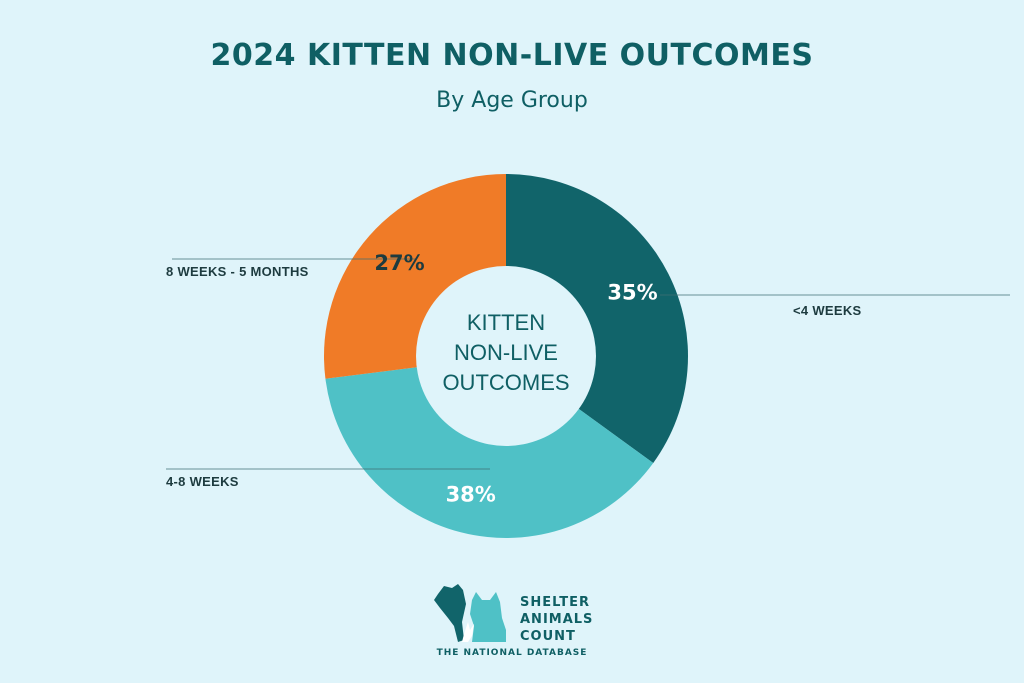 The image size is (1024, 683). Describe the element at coordinates (827, 310) in the screenshot. I see `category-label: <4 WEEKS` at that location.